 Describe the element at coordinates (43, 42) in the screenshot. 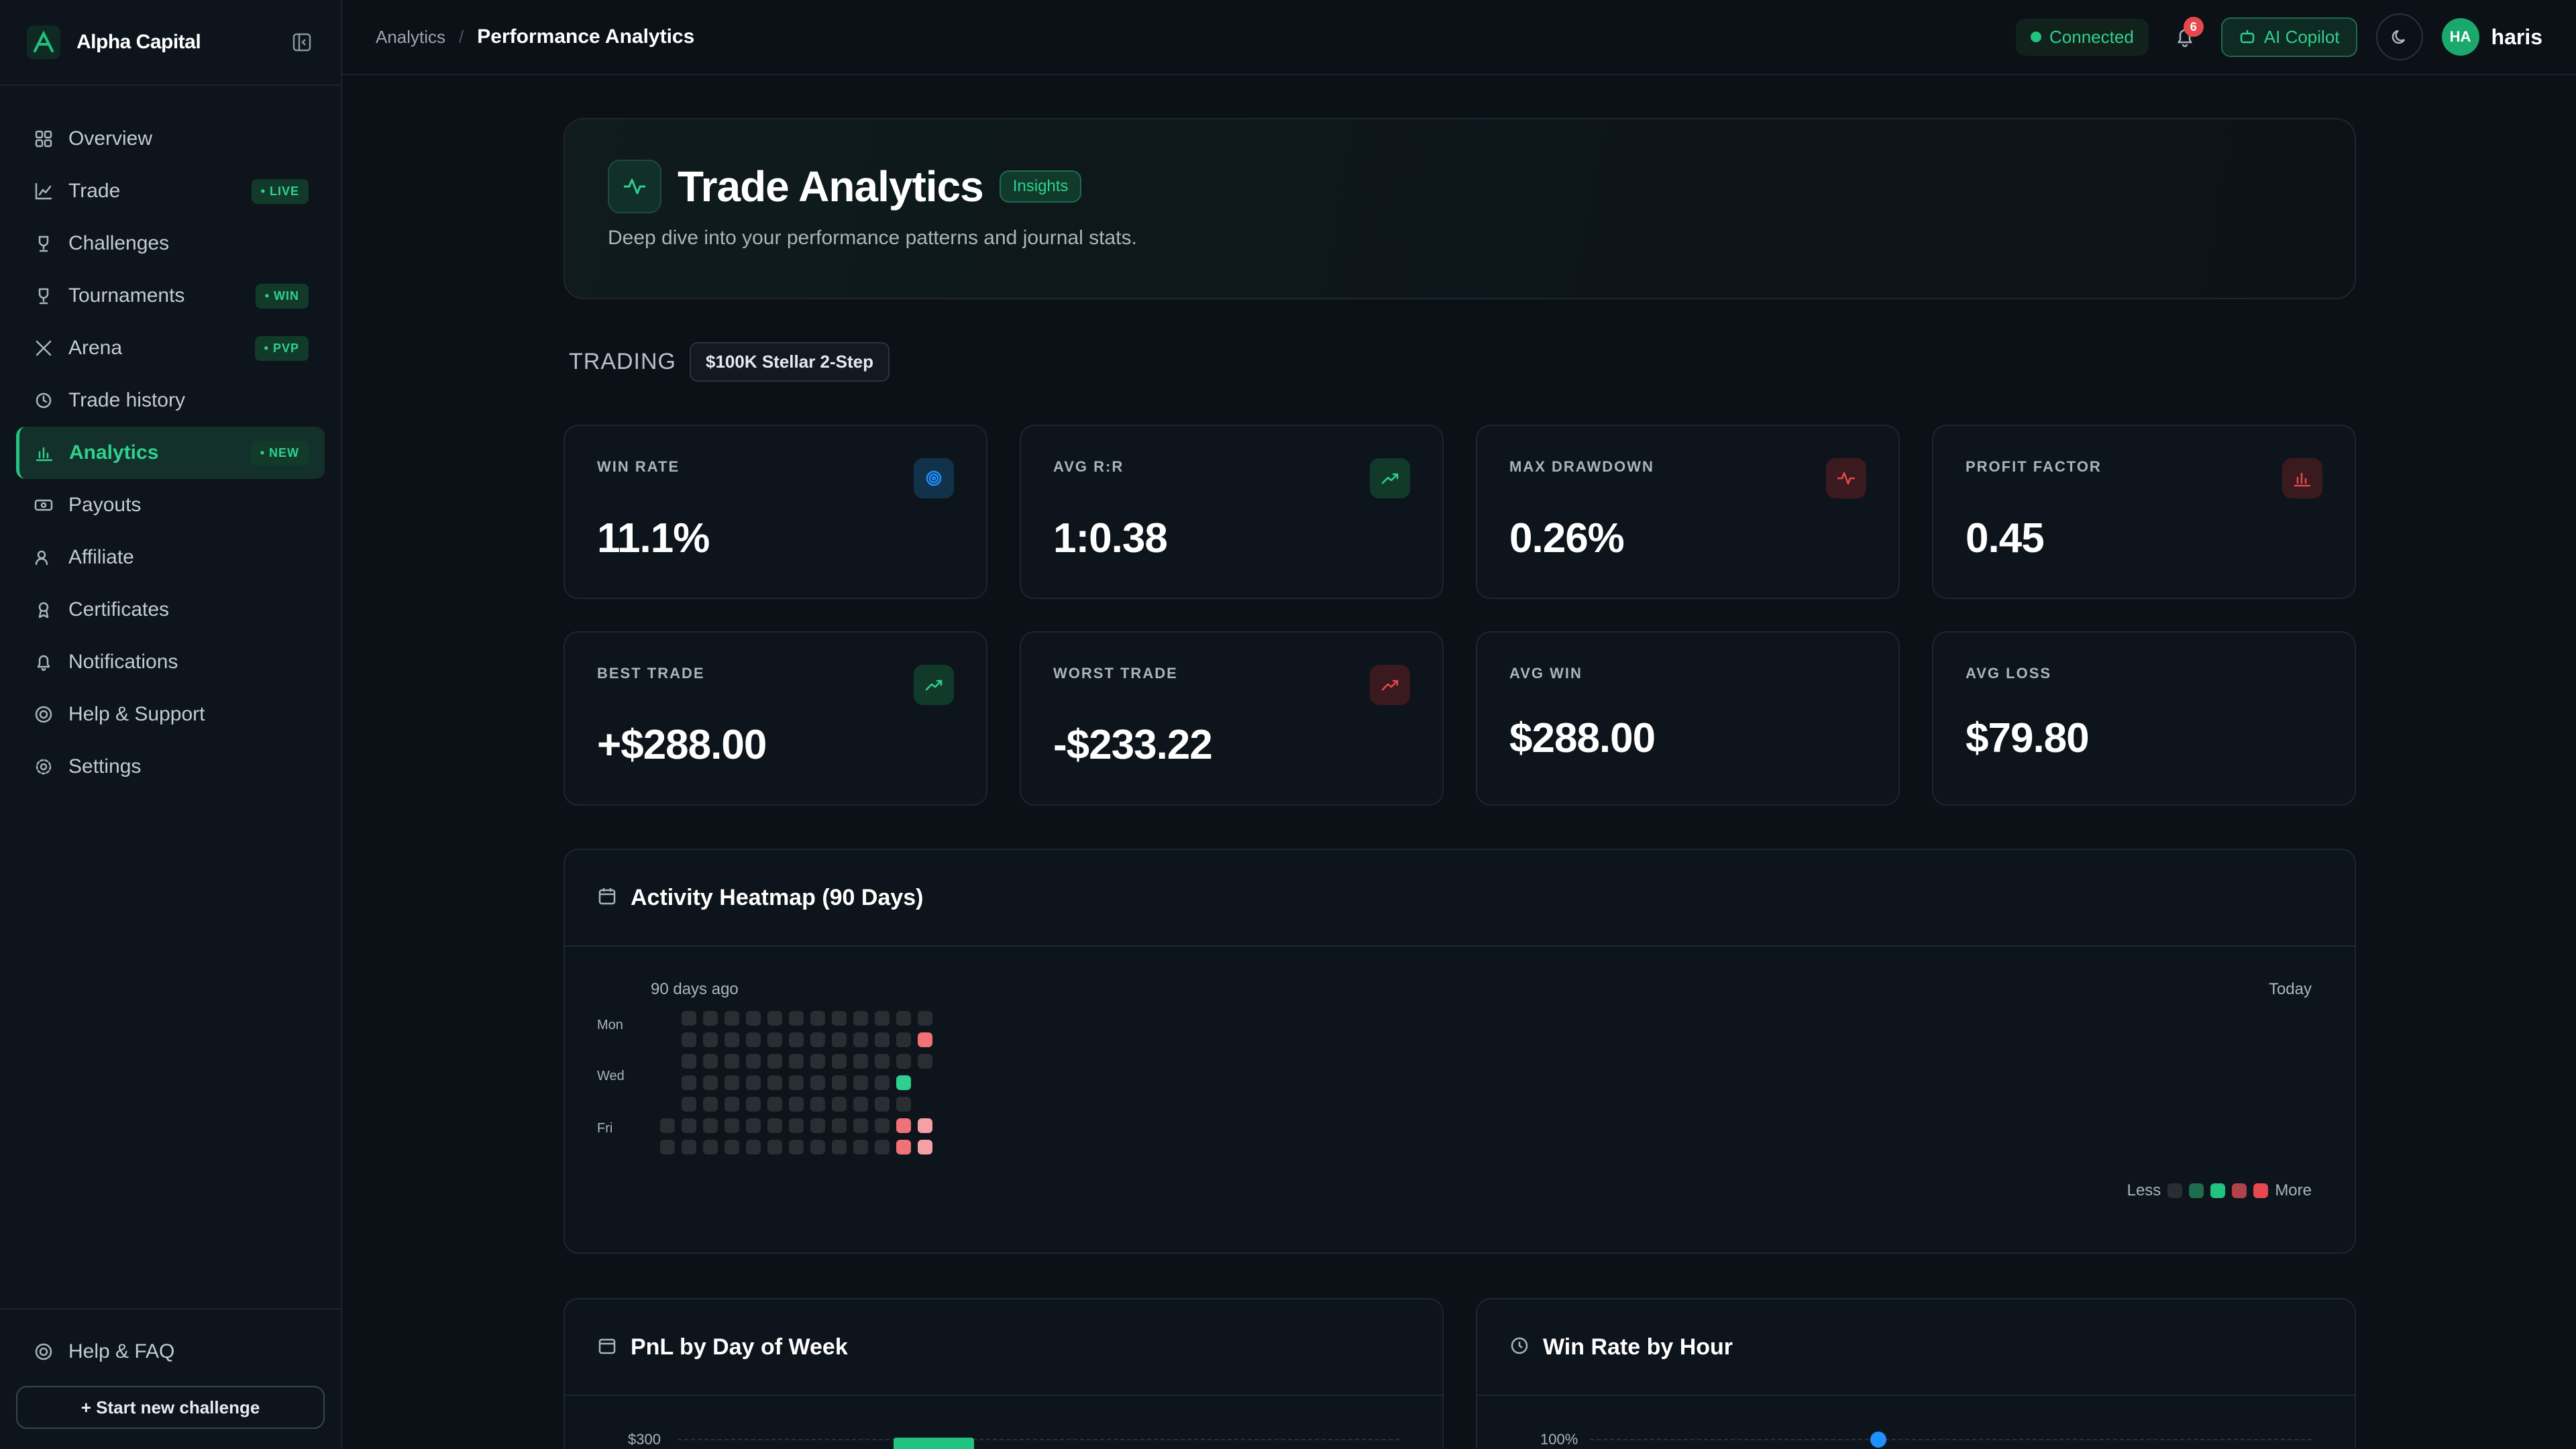

I see `alpha-logo-icon` at that location.